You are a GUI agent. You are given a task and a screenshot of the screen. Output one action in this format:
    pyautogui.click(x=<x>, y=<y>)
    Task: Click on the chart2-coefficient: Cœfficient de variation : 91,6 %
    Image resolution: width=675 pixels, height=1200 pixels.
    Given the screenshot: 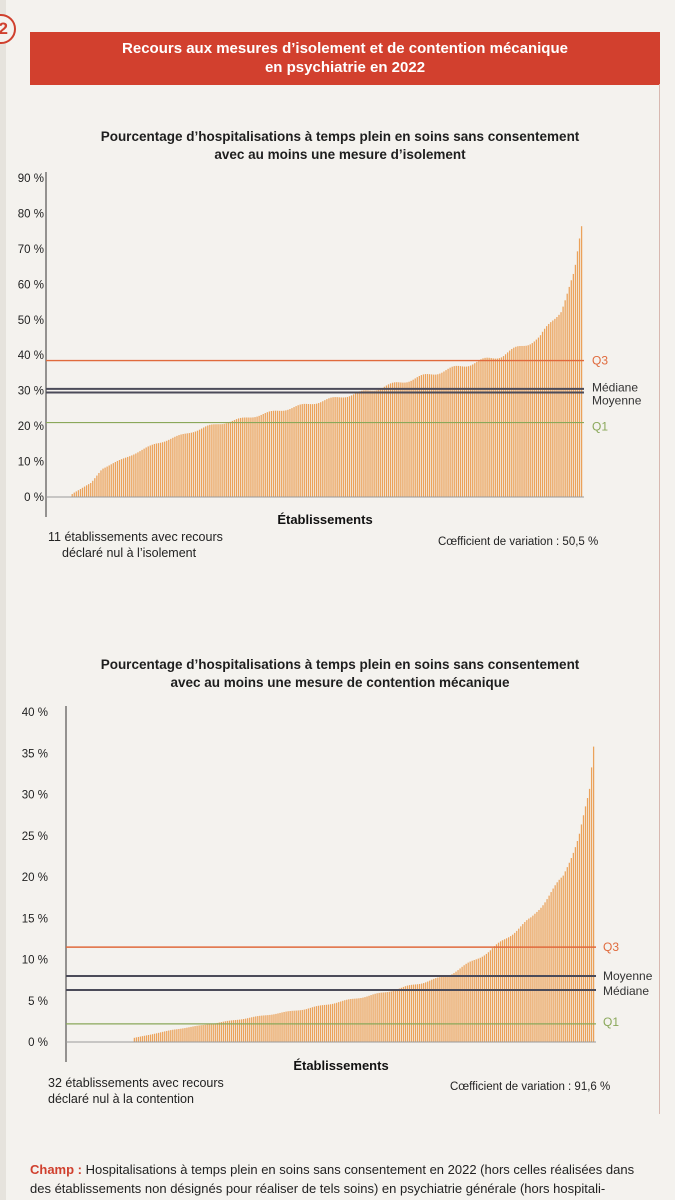 What is the action you would take?
    pyautogui.click(x=530, y=1087)
    